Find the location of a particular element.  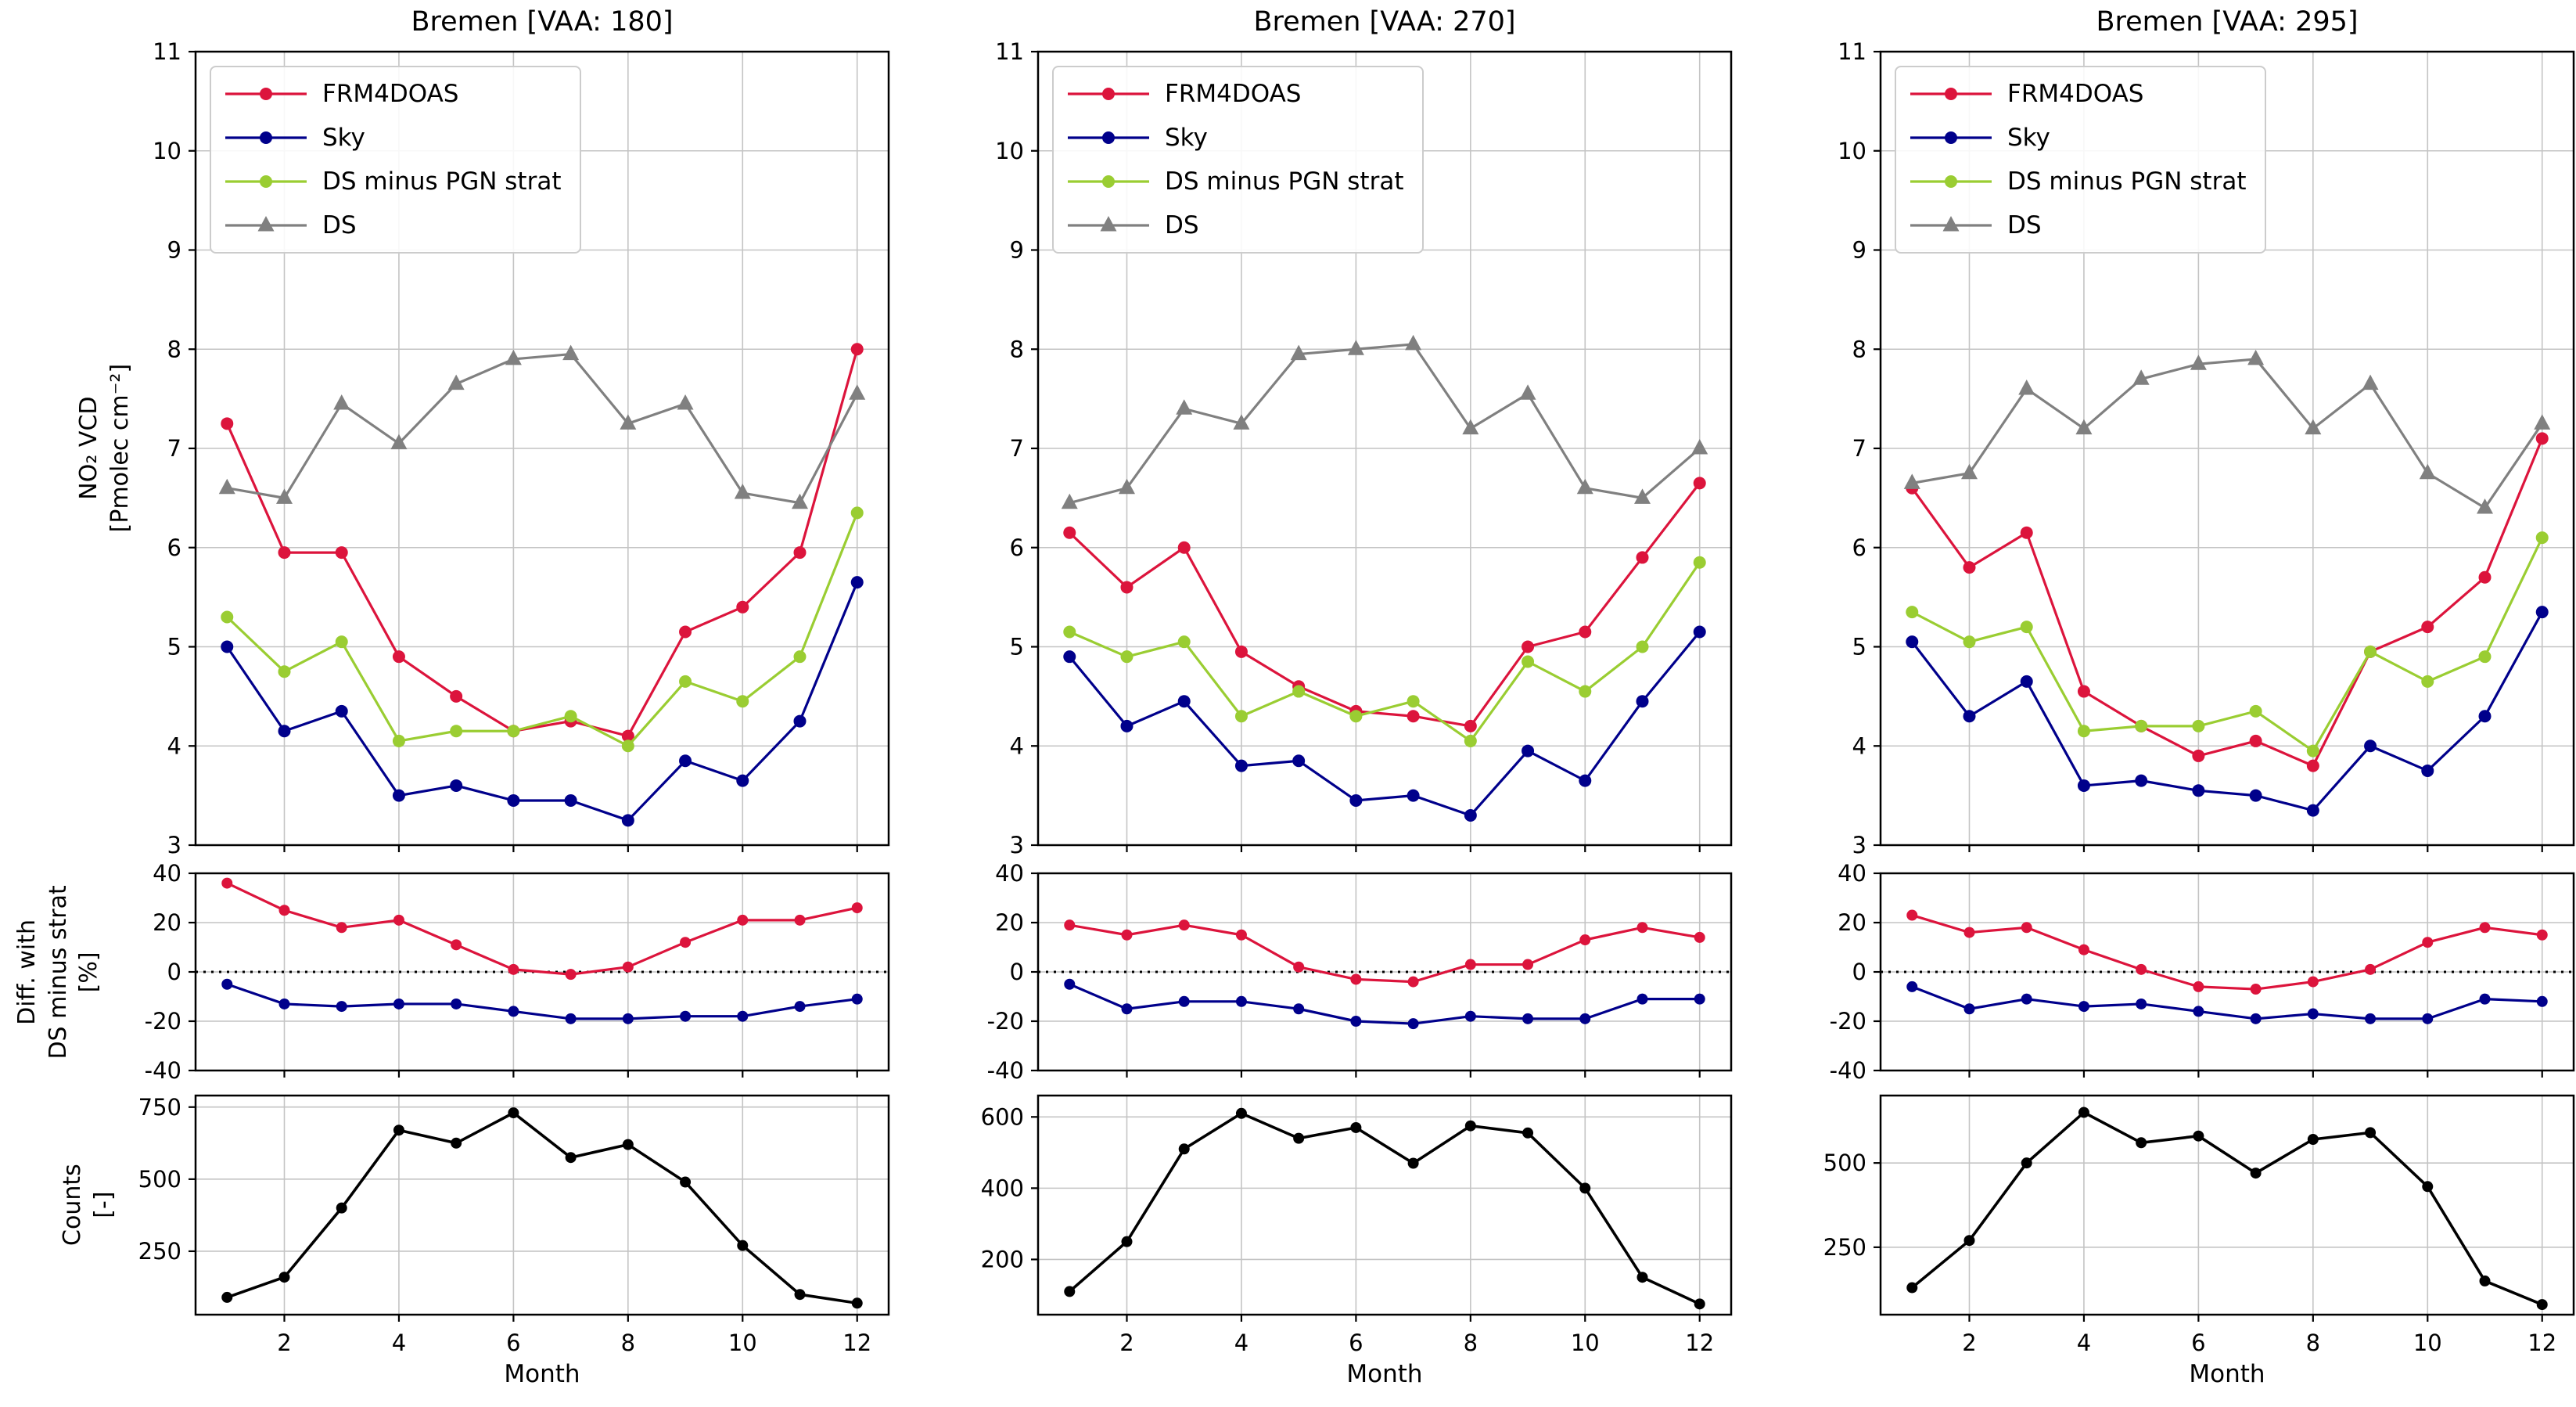

vcd-y-axis-label: NO₂ VCD [Pmolec cm⁻²] is located at coordinates (105, 448).